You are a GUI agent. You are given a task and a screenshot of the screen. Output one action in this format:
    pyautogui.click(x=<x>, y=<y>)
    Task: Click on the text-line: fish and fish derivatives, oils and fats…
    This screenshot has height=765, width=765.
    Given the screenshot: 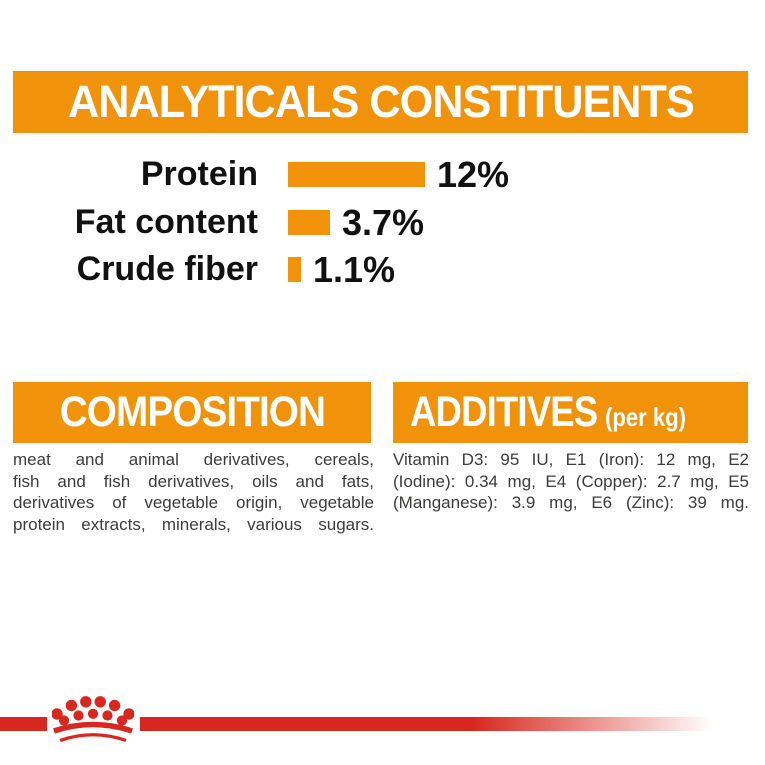 What is the action you would take?
    pyautogui.click(x=193, y=481)
    